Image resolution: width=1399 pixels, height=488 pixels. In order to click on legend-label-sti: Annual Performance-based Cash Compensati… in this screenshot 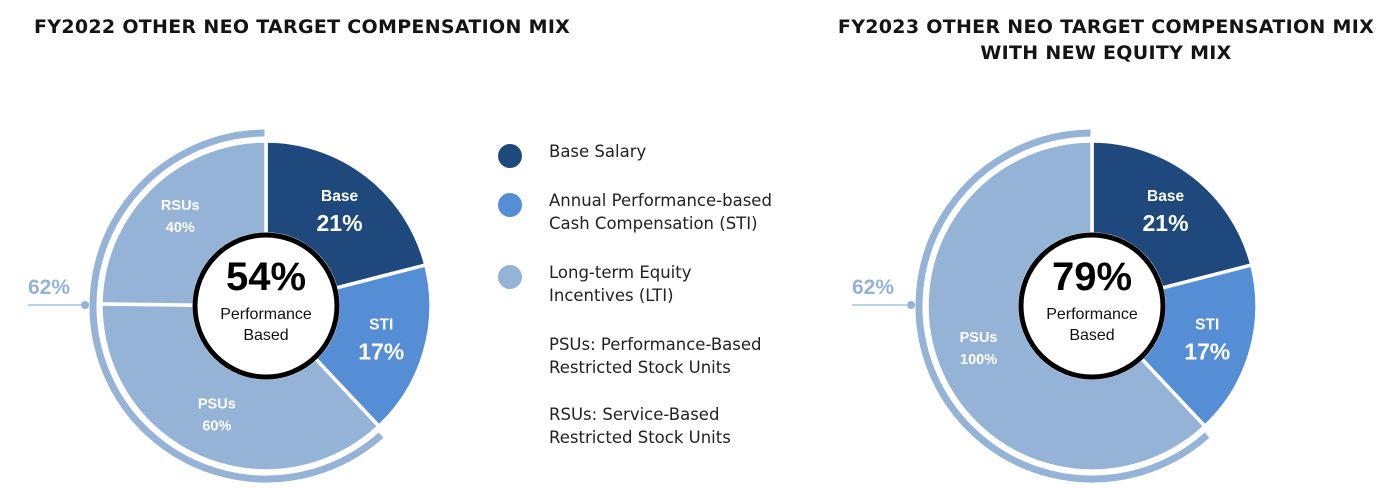, I will do `click(660, 212)`.